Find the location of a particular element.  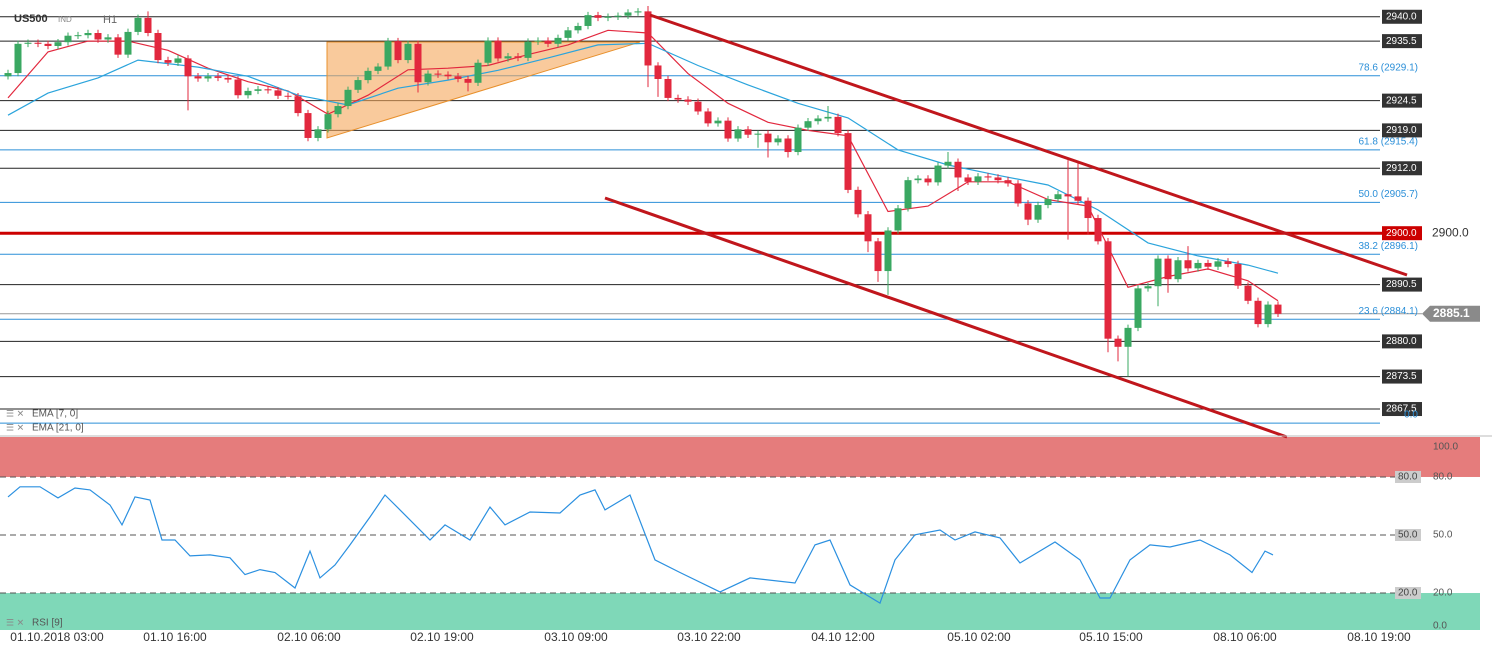

fib-label: 38.2 (2896.1) is located at coordinates (1389, 246).